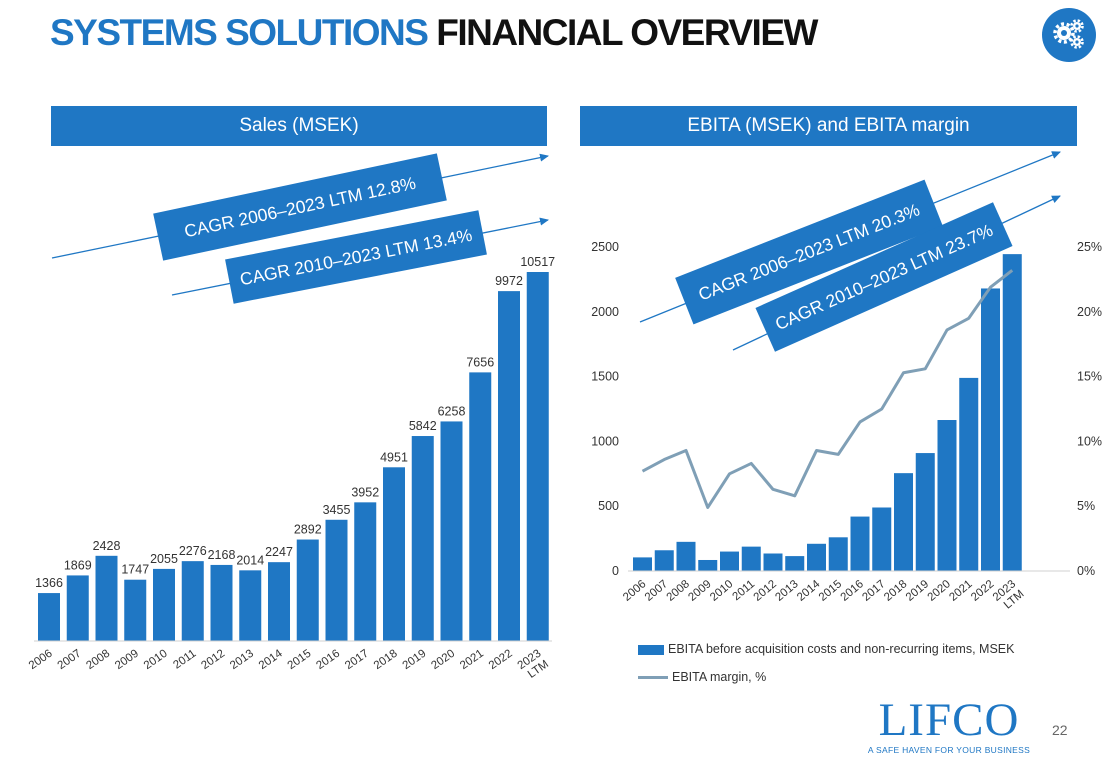 Image resolution: width=1112 pixels, height=764 pixels. I want to click on ebita-tick-label: 2016, so click(852, 591).